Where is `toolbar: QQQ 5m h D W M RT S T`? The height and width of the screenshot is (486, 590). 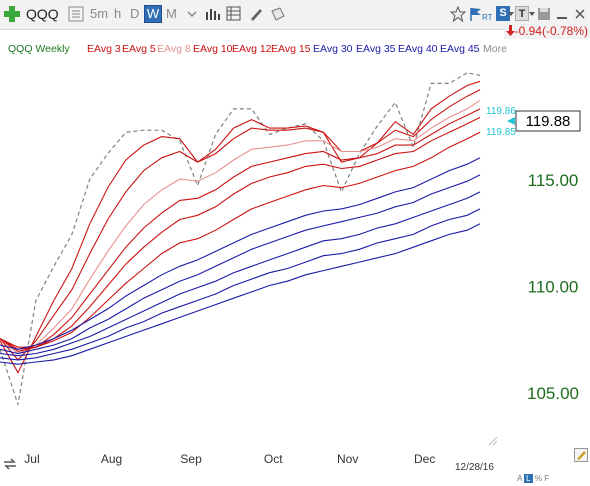 toolbar: QQQ 5m h D W M RT S T is located at coordinates (295, 15).